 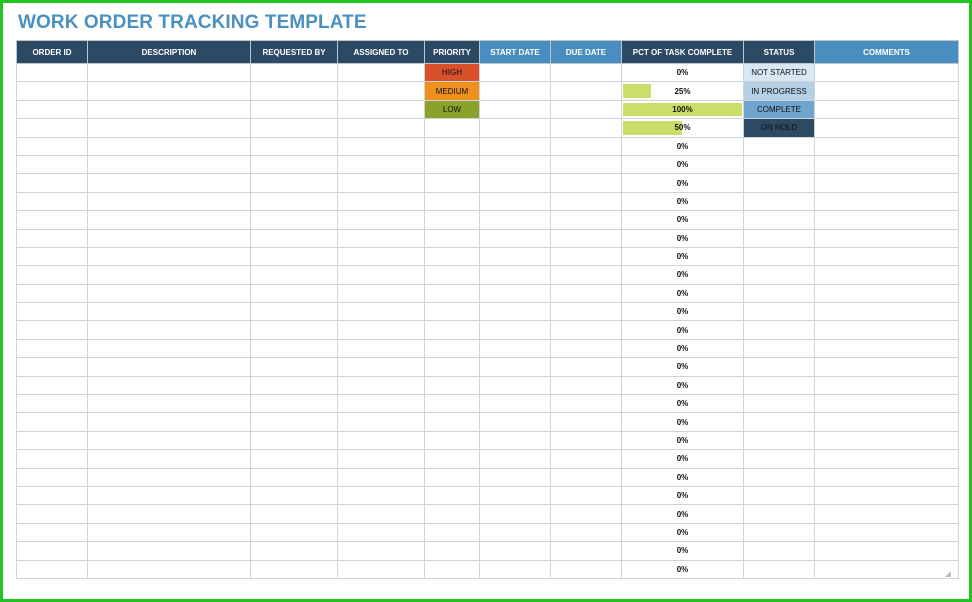 I want to click on status-cell: IN PROGRESS, so click(x=779, y=91).